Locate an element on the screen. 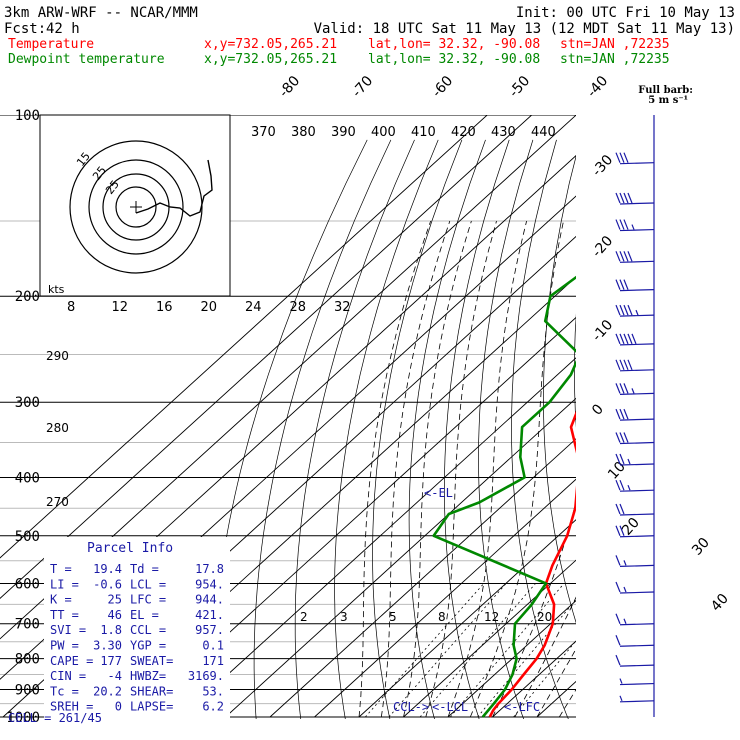 The image size is (740, 740). isotherm-label: -70 is located at coordinates (362, 87).